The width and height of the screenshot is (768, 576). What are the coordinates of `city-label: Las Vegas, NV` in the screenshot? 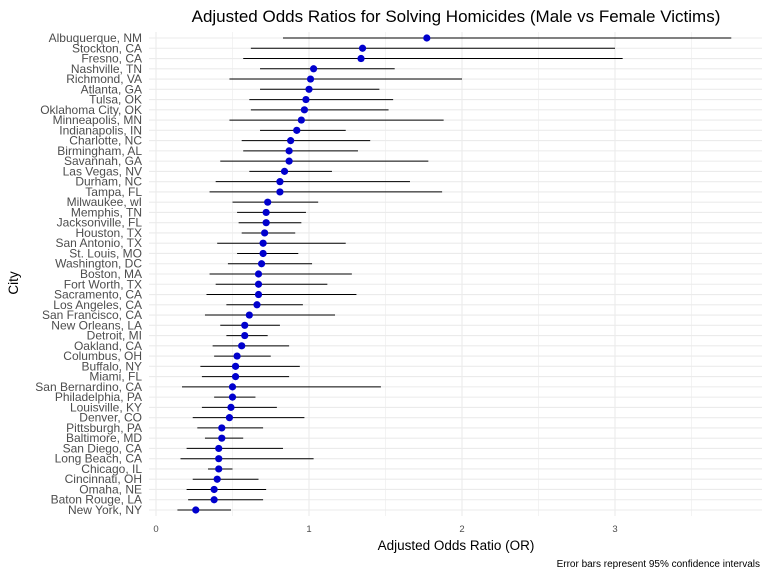 It's located at (102, 171).